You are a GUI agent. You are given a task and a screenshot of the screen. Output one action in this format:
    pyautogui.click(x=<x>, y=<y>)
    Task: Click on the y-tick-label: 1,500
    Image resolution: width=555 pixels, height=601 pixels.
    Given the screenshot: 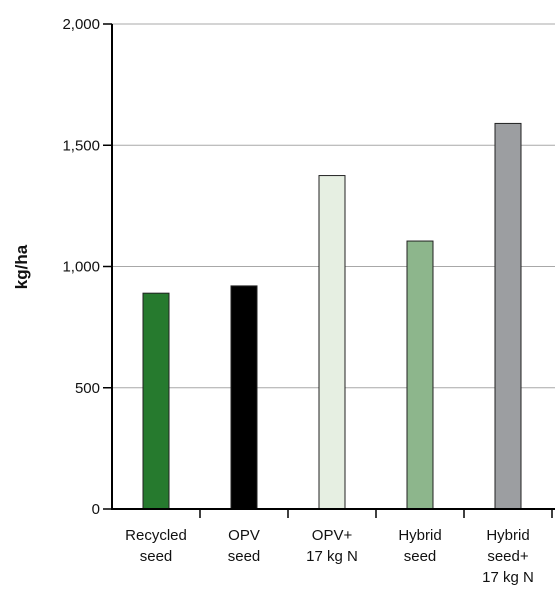 What is the action you would take?
    pyautogui.click(x=81, y=145)
    